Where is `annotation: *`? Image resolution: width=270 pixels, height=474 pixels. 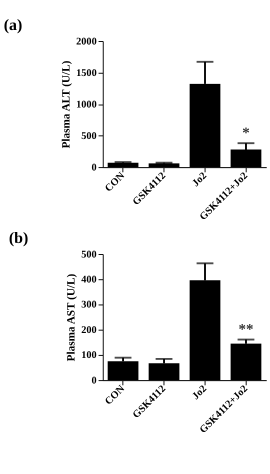 annotation: * is located at coordinates (246, 134).